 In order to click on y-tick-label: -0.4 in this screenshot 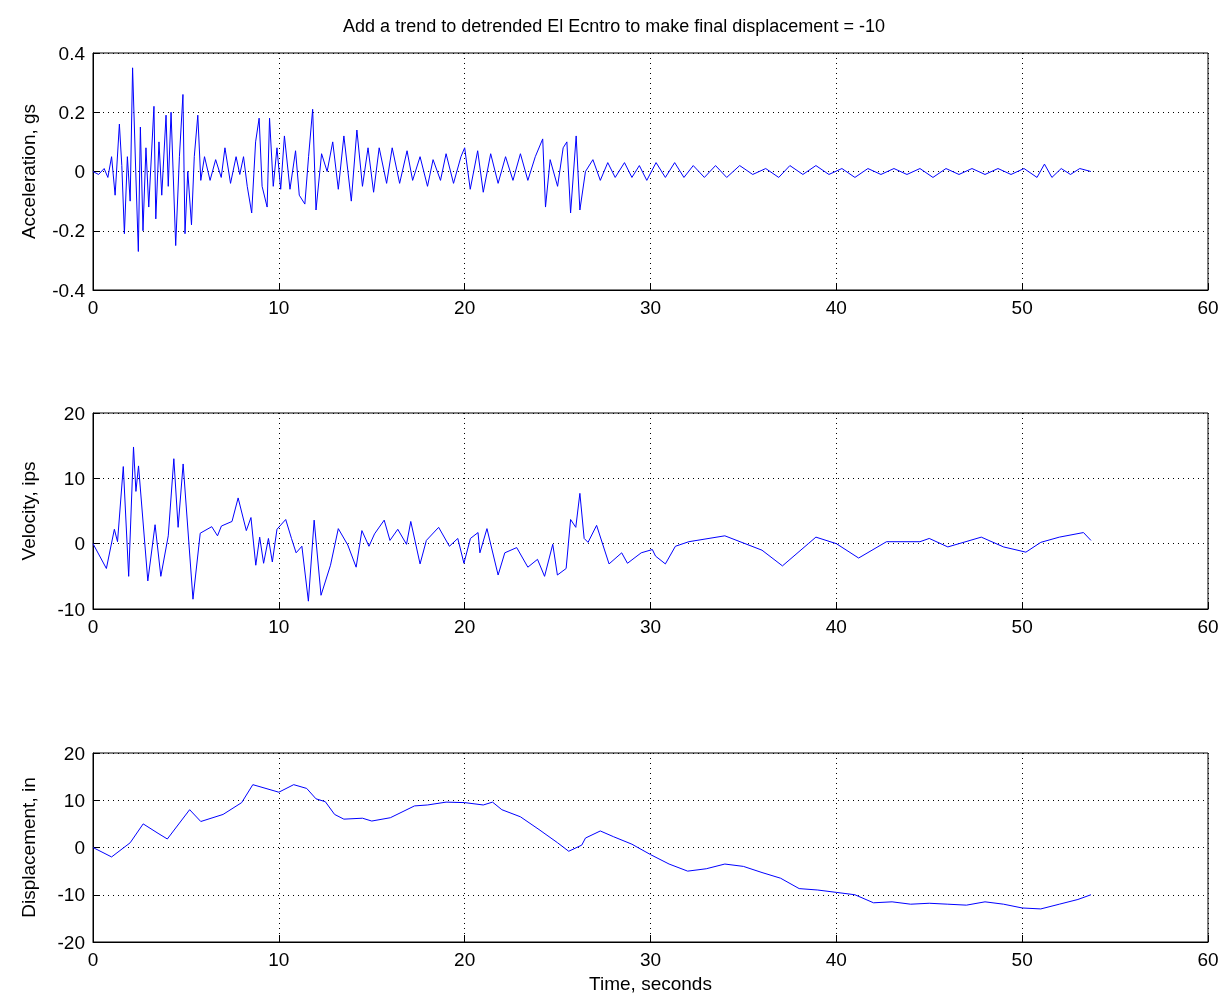, I will do `click(69, 290)`.